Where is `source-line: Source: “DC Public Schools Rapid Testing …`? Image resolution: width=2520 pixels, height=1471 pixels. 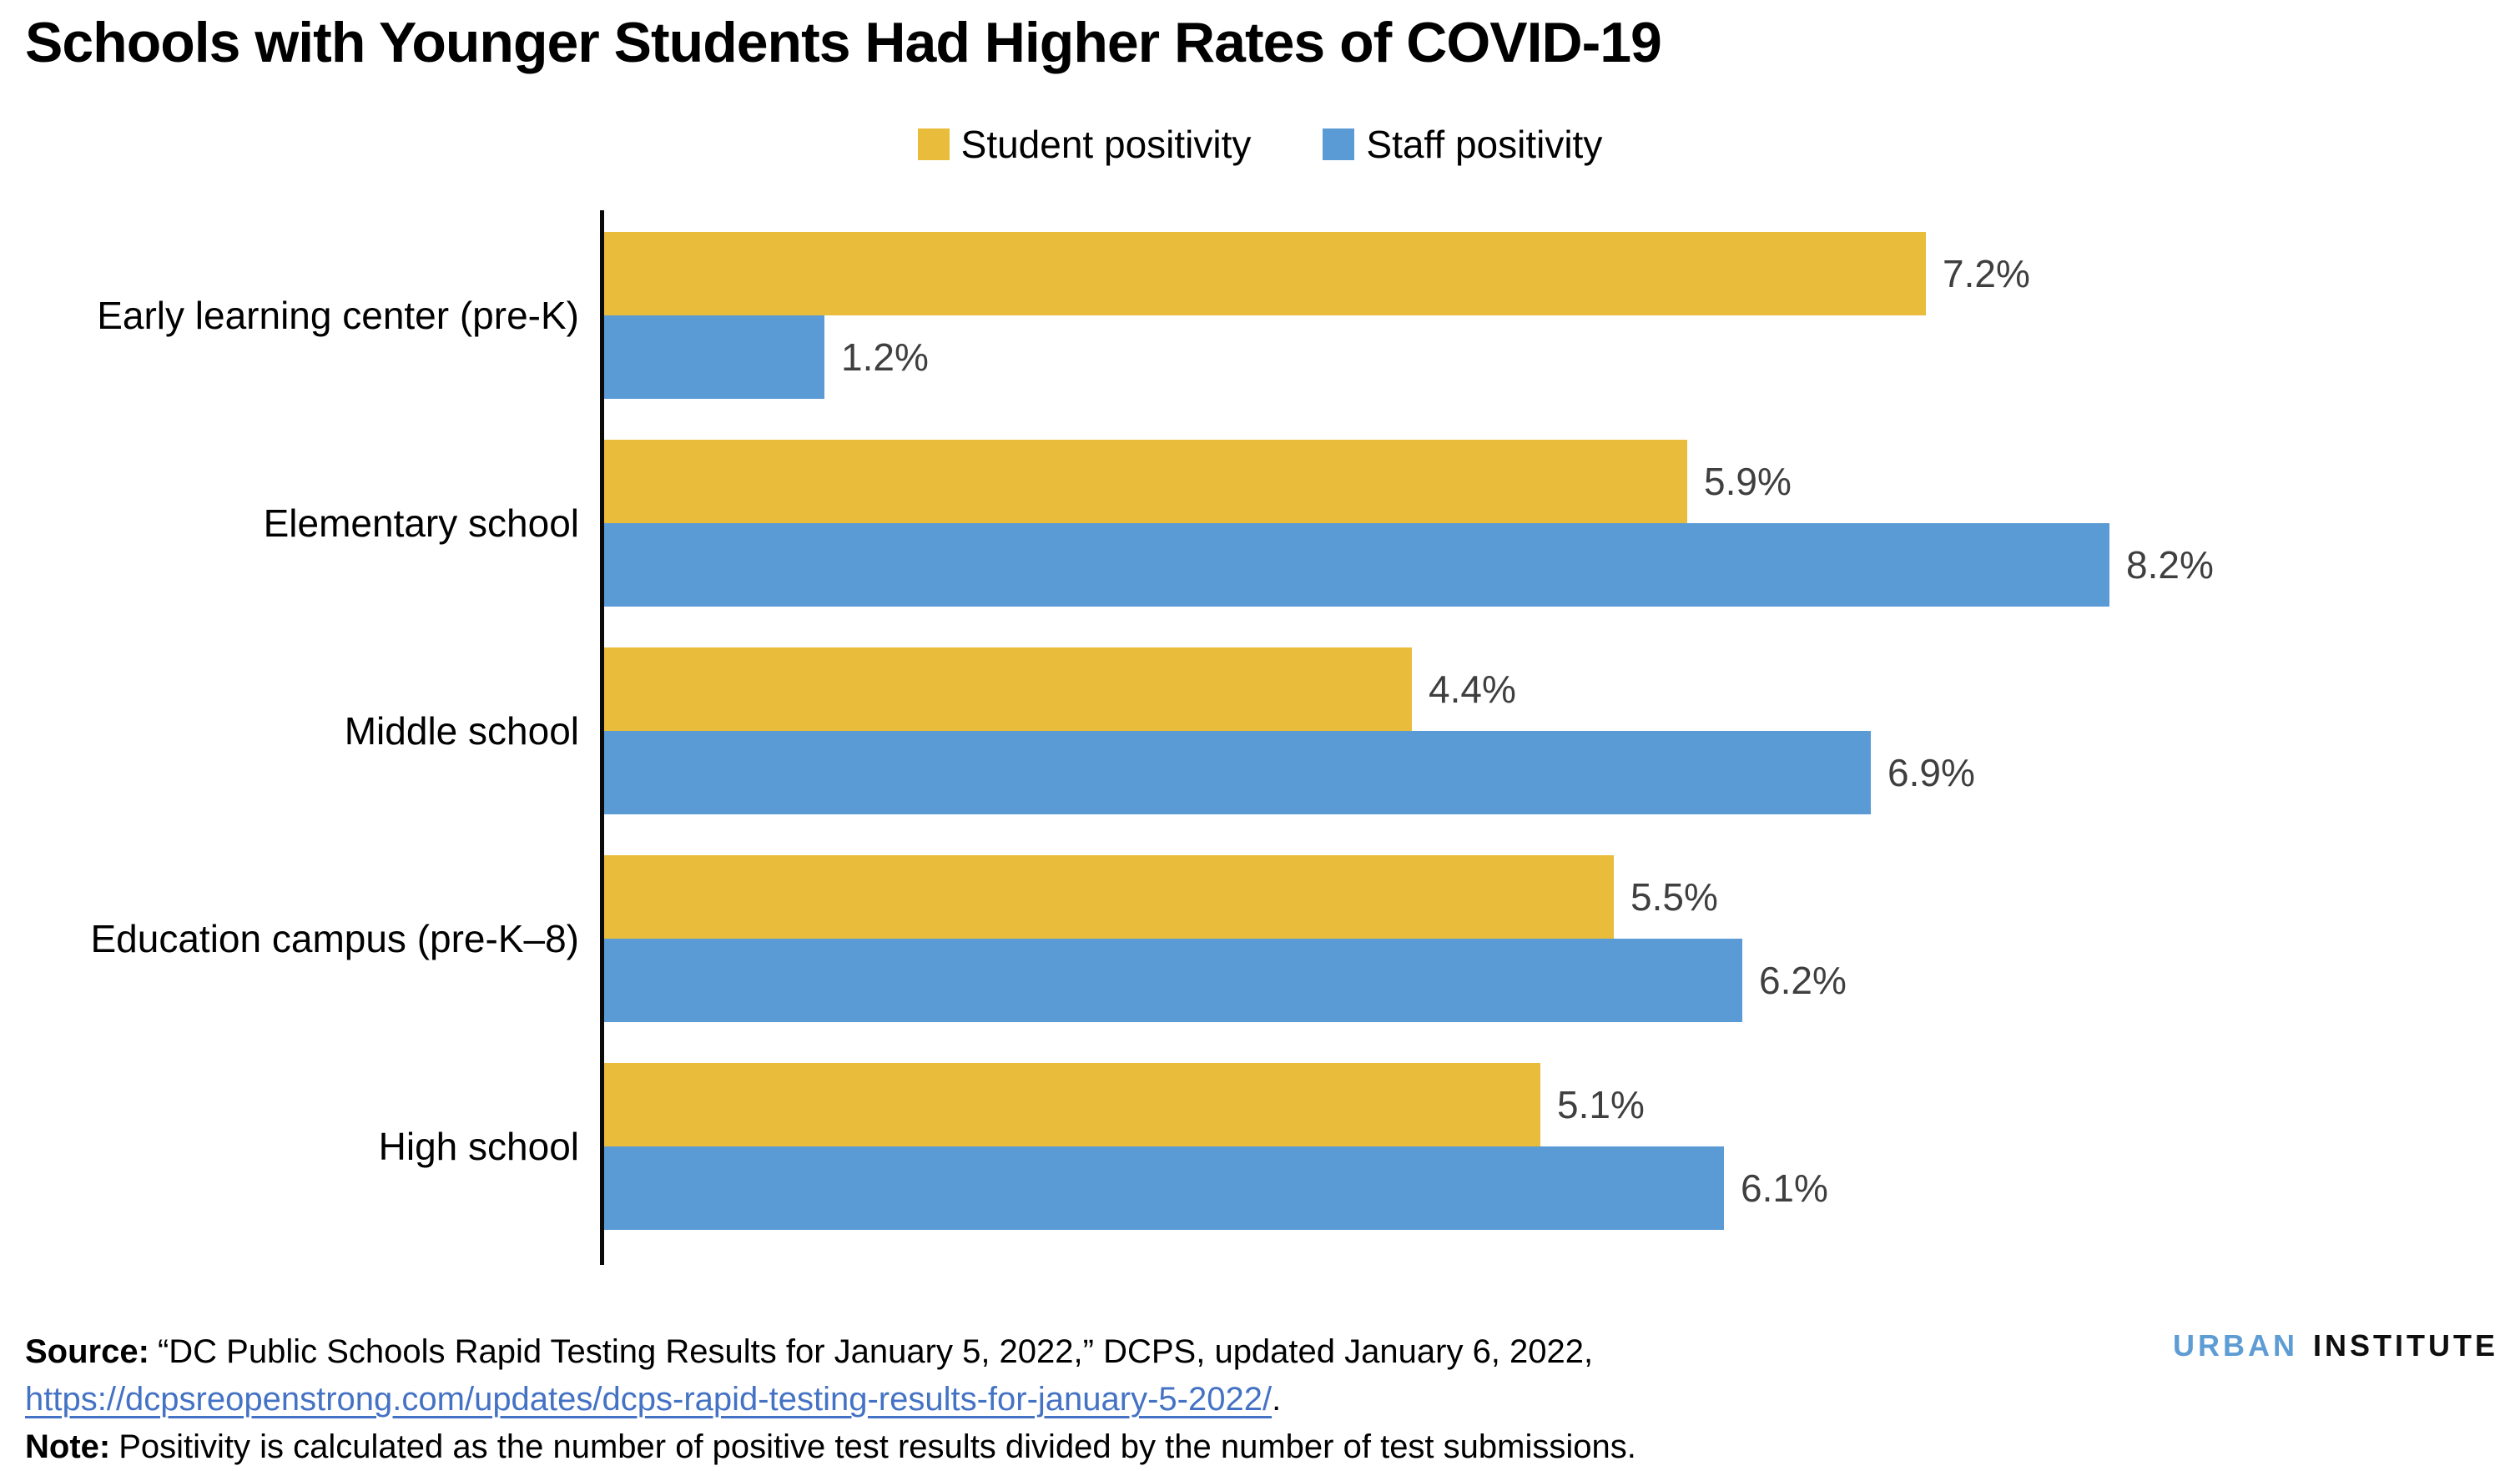 source-line: Source: “DC Public Schools Rapid Testing … is located at coordinates (830, 1352).